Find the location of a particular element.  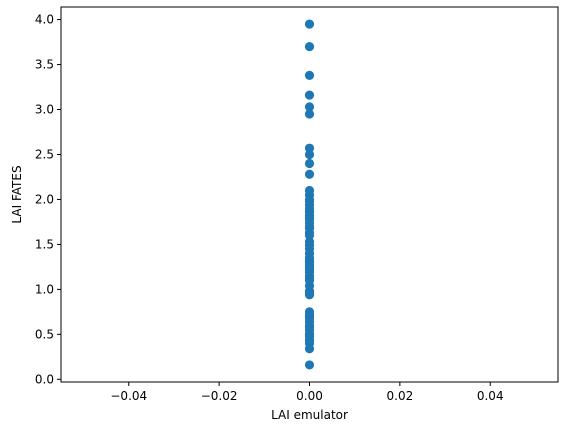

x-tick-label: −0.04 is located at coordinates (128, 396).